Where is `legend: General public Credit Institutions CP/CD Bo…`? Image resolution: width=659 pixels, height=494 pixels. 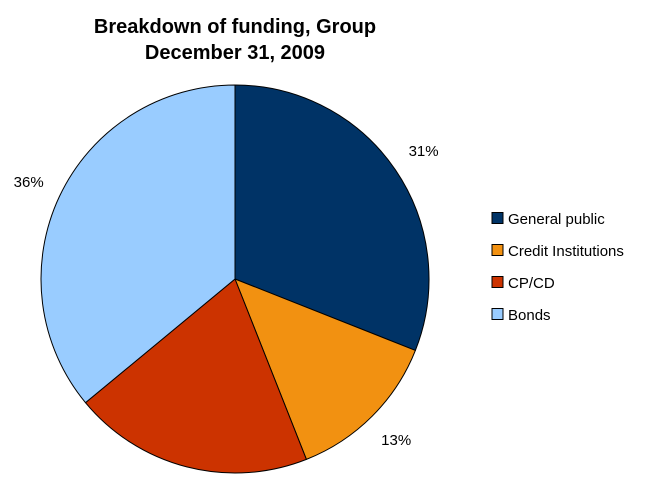 legend: General public Credit Institutions CP/CD Bo… is located at coordinates (557, 267).